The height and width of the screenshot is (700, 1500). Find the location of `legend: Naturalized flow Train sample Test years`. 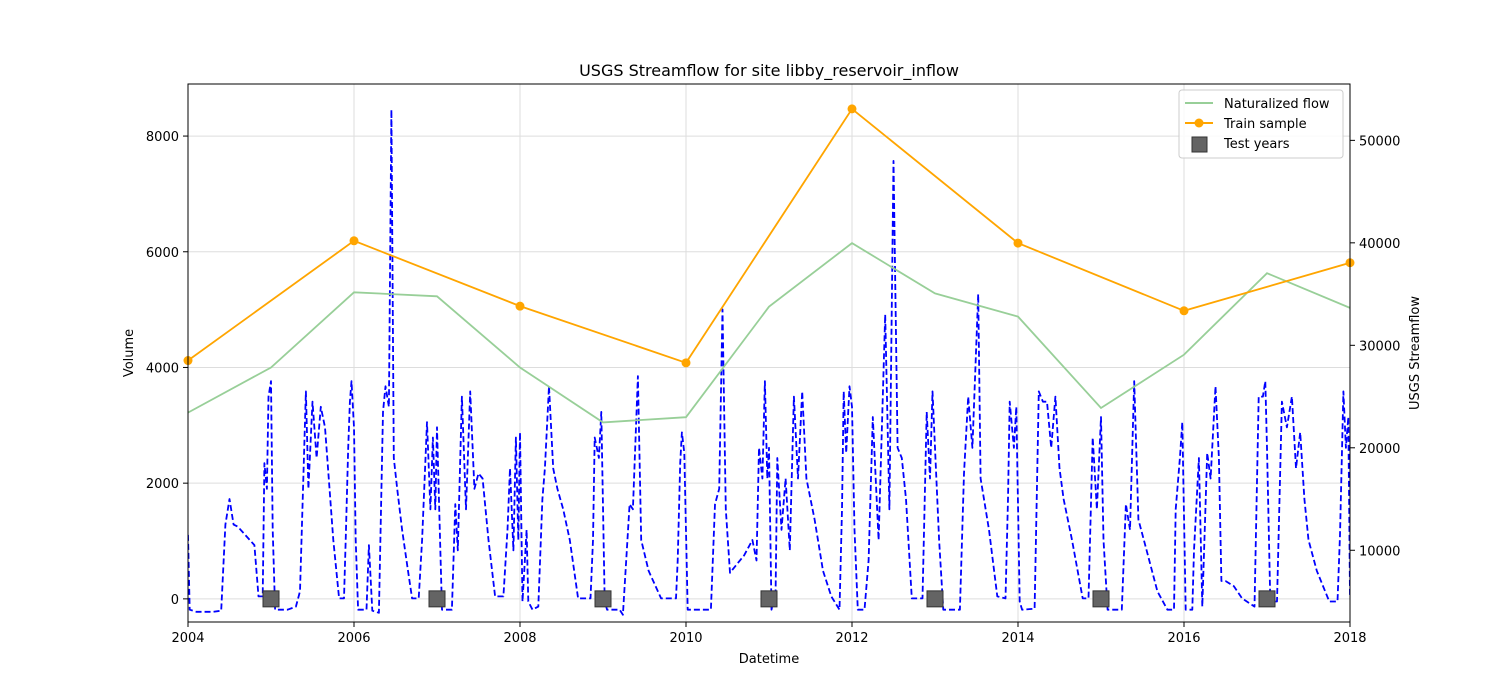

legend: Naturalized flow Train sample Test years is located at coordinates (1261, 124).